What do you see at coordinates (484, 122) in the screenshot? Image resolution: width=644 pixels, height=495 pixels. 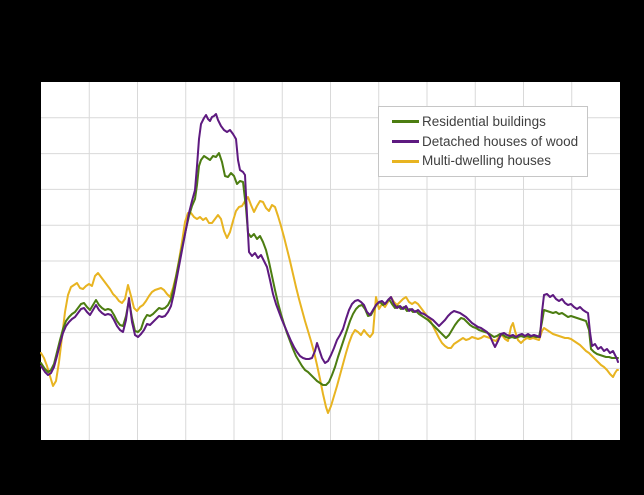 I see `legend-label-residential-buildings: Residential buildings` at bounding box center [484, 122].